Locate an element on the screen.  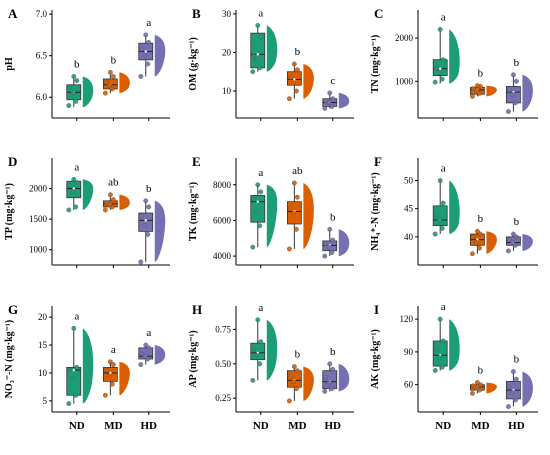
y-axis-label: NO₃⁻-N (mg·kg⁻¹) is located at coordinates (9, 359).